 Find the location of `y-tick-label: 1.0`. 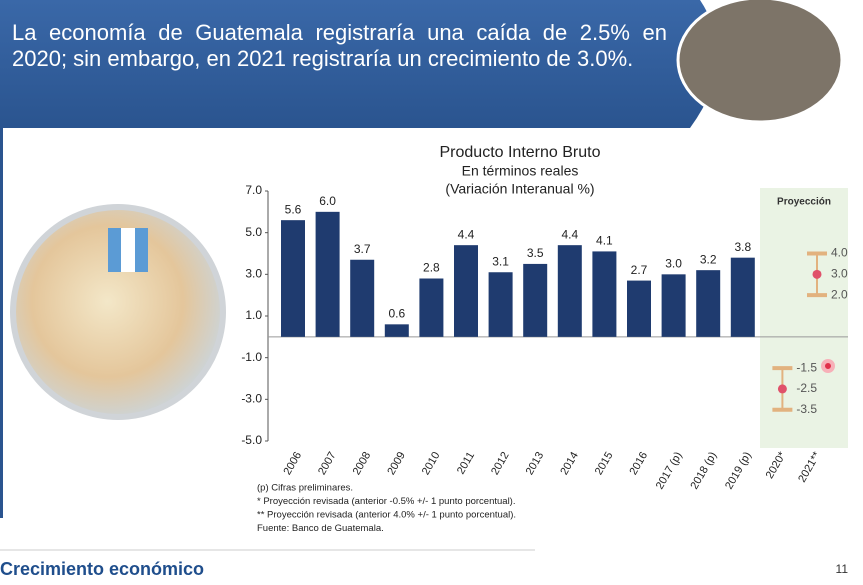

y-tick-label: 1.0 is located at coordinates (253, 315).